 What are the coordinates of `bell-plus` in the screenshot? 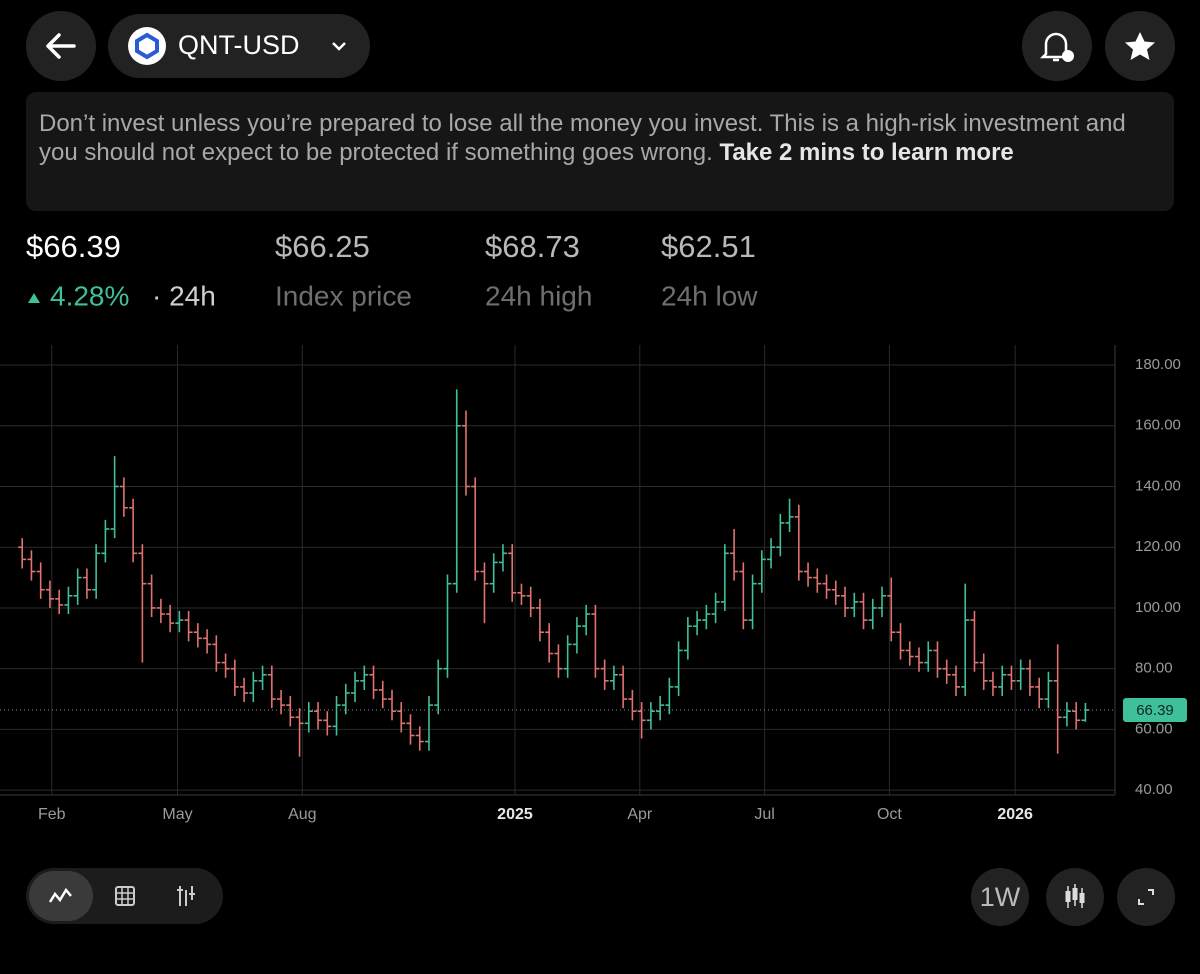 It's located at (1068, 56).